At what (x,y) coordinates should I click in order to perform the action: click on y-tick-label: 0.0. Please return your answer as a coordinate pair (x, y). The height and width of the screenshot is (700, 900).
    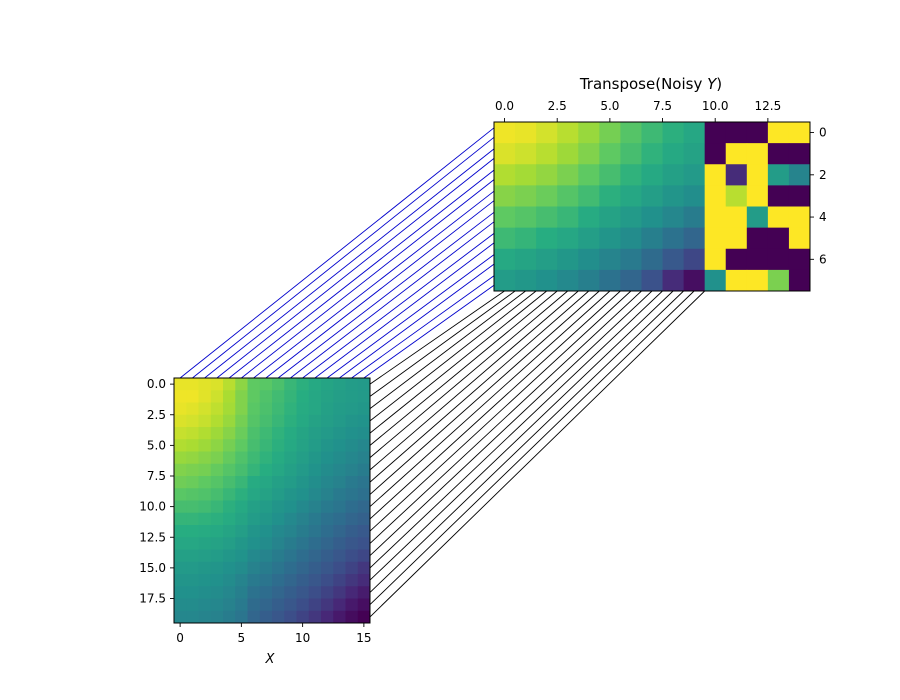
    Looking at the image, I should click on (156, 384).